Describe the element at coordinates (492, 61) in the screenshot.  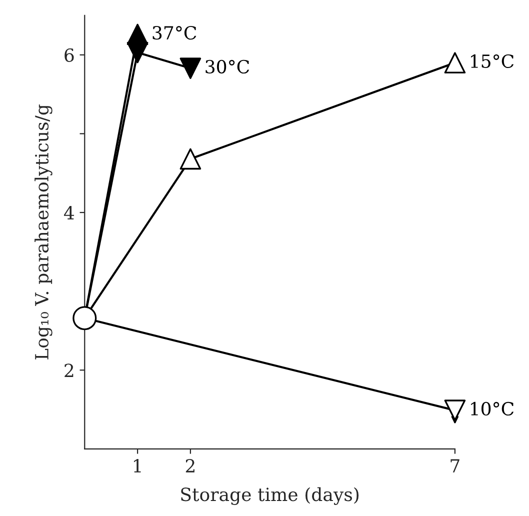
I see `series-label: 15°C` at that location.